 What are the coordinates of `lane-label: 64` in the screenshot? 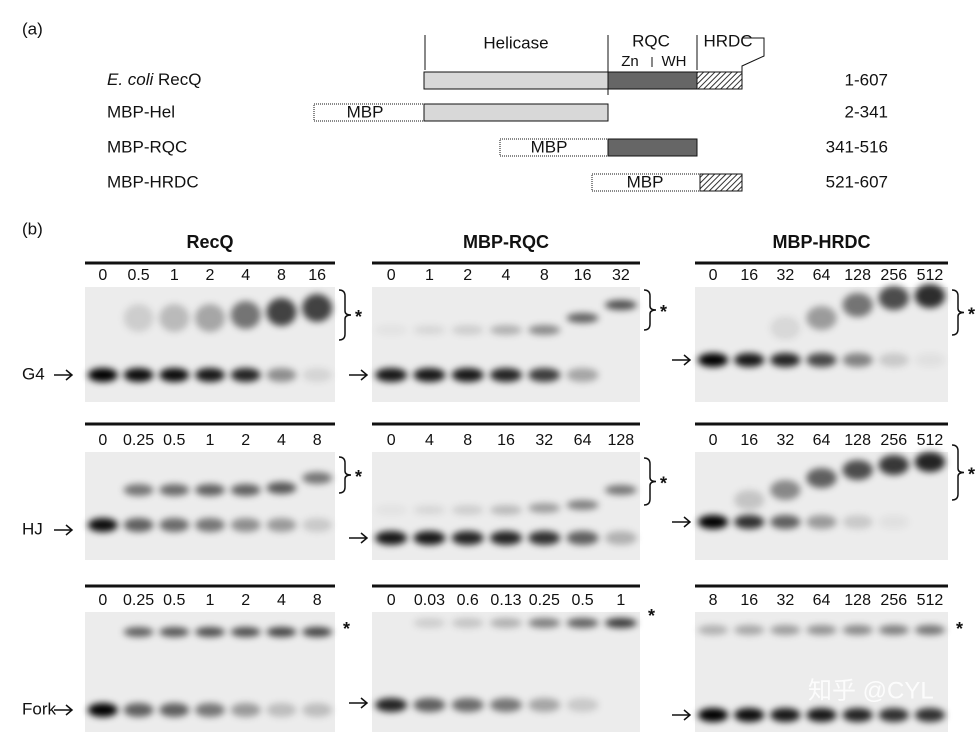 It's located at (822, 275).